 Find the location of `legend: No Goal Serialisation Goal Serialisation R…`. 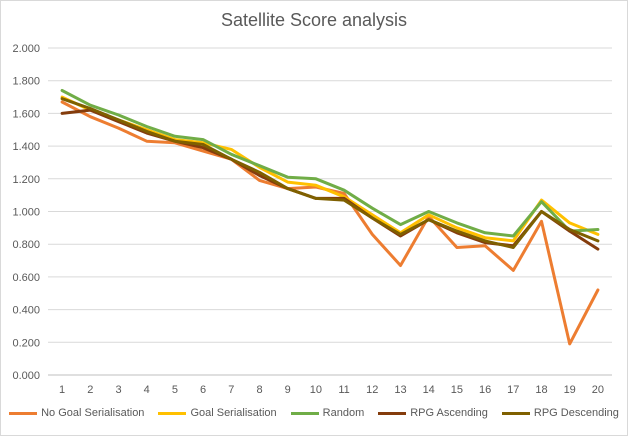

legend: No Goal Serialisation Goal Serialisation R… is located at coordinates (314, 413).